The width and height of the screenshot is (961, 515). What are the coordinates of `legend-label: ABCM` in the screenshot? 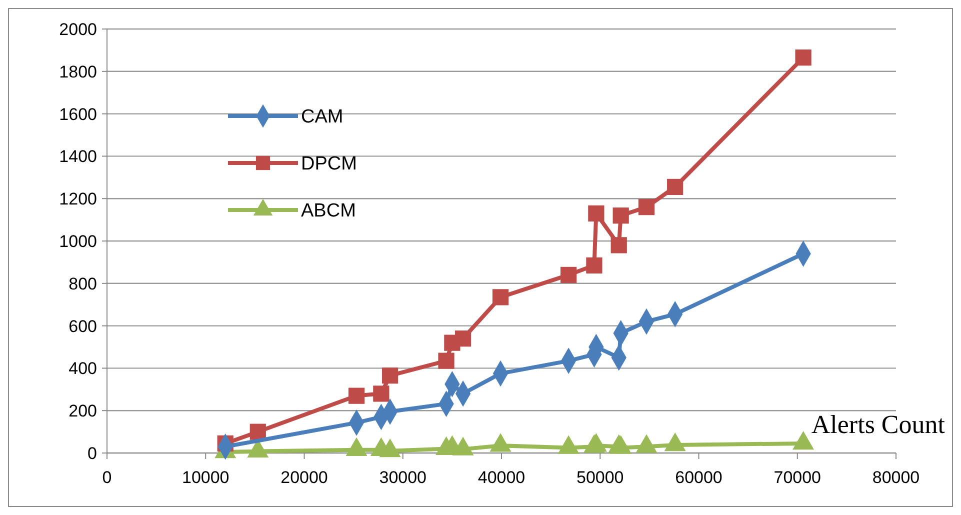 It's located at (328, 211).